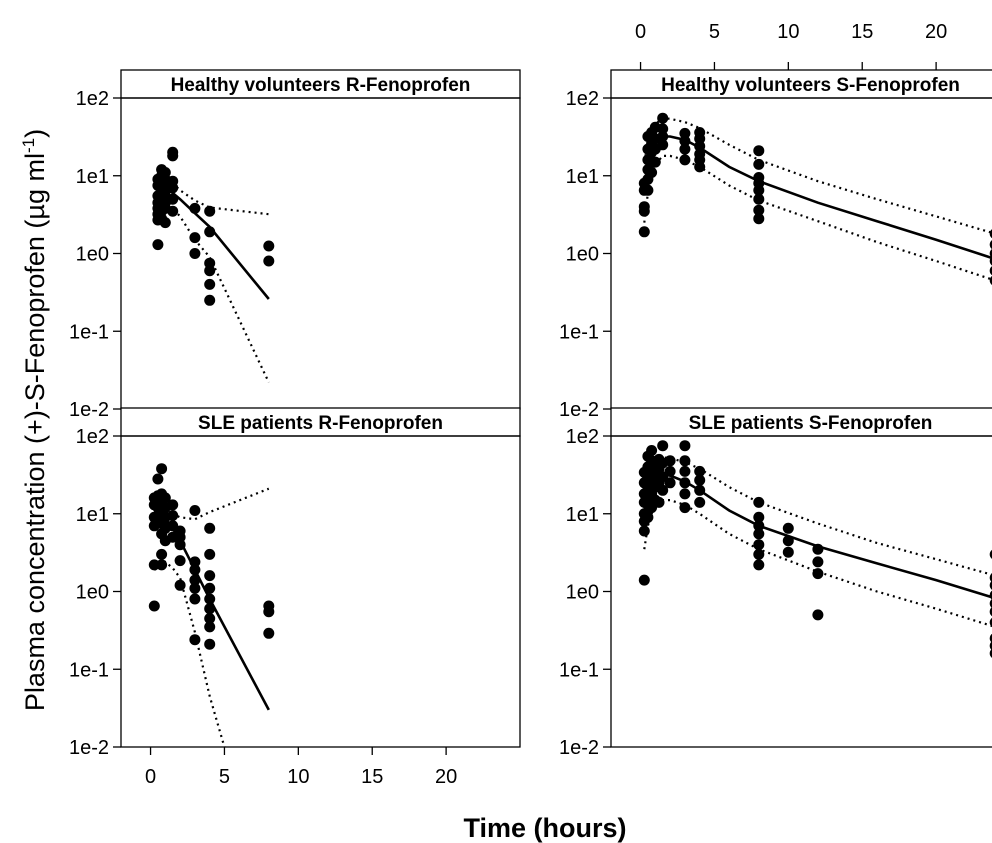 This screenshot has height=843, width=992. I want to click on x-tick-label-top: 0, so click(640, 32).